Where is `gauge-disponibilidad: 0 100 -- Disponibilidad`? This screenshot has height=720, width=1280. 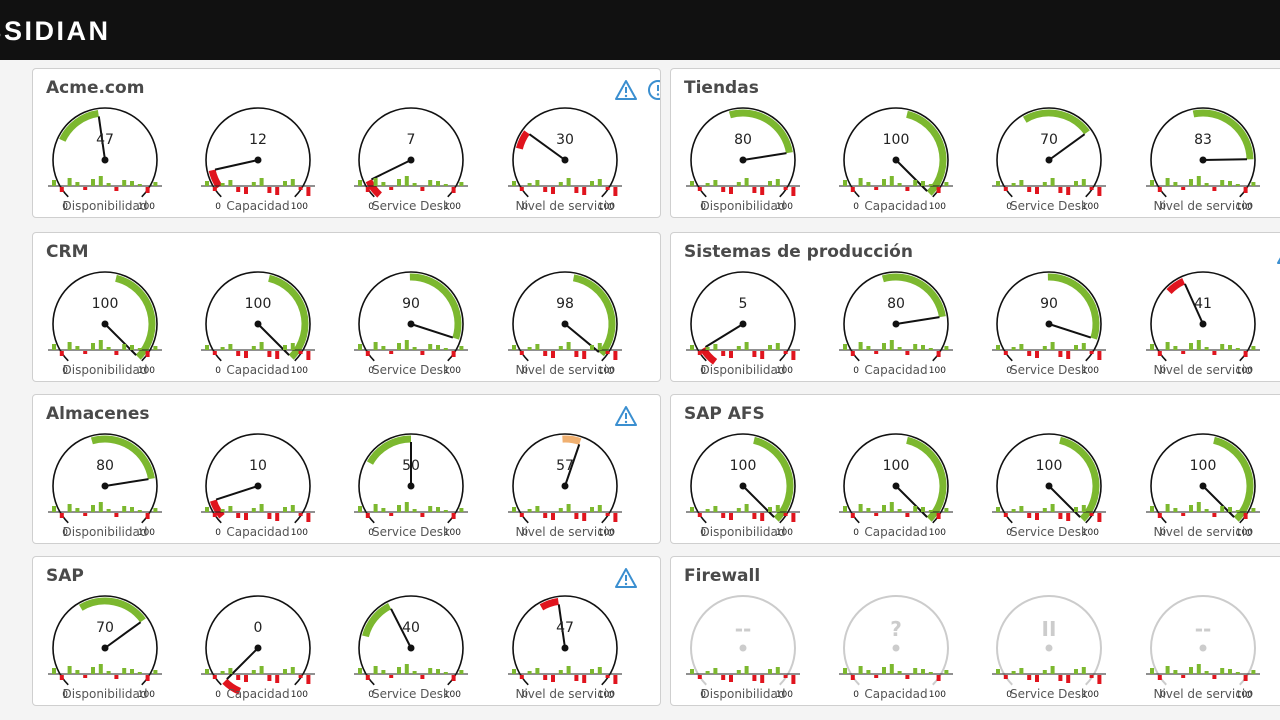 gauge-disponibilidad: 0 100 -- Disponibilidad is located at coordinates (744, 645).